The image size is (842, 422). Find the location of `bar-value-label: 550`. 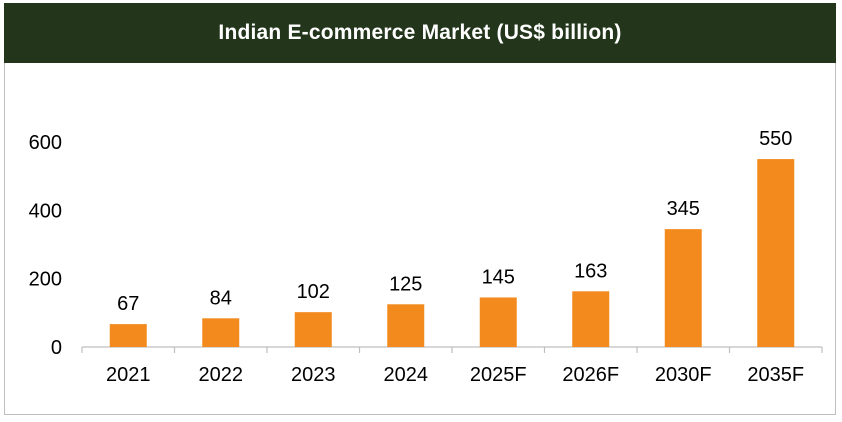

bar-value-label: 550 is located at coordinates (775, 139).